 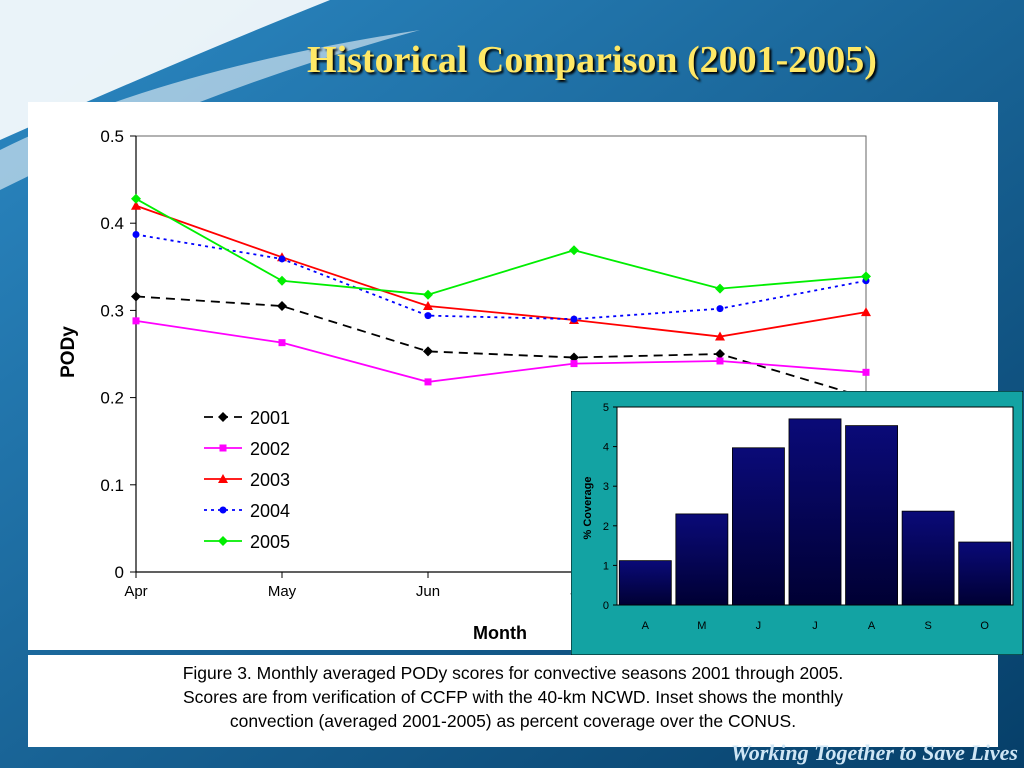 What do you see at coordinates (119, 572) in the screenshot?
I see `pody-y-tick-label: 0` at bounding box center [119, 572].